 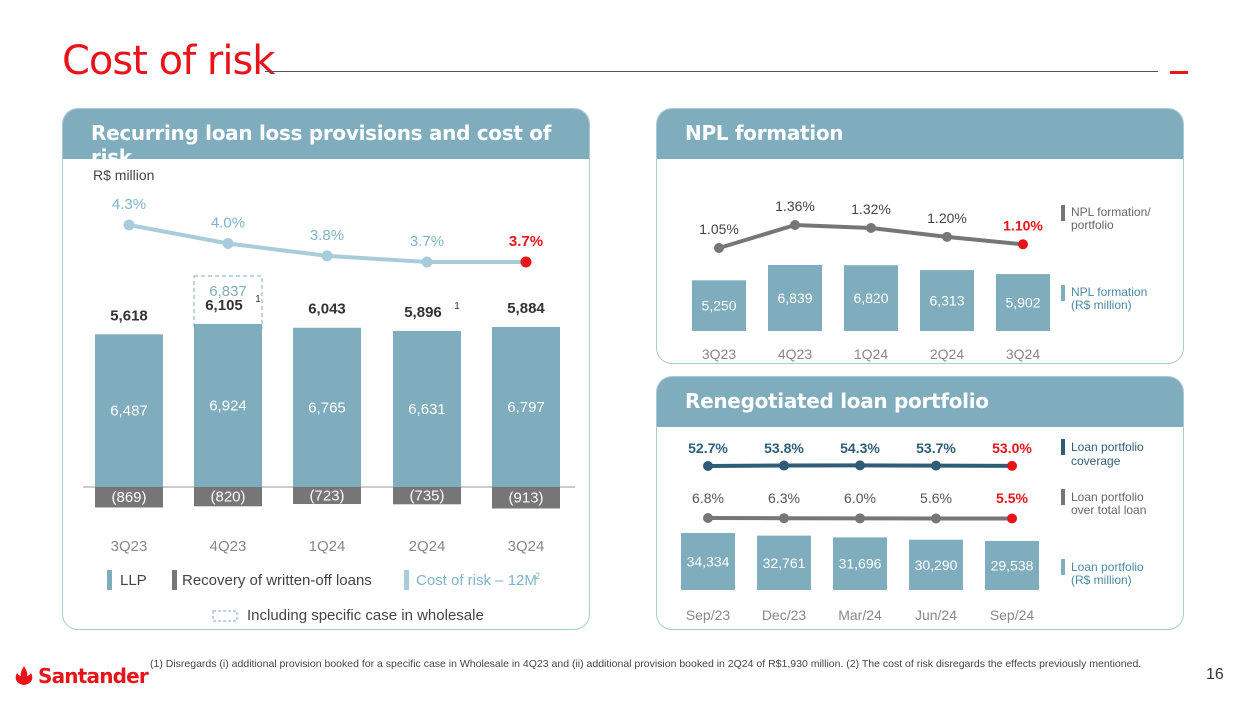 I want to click on x-tick-label: 4Q23, so click(x=795, y=354).